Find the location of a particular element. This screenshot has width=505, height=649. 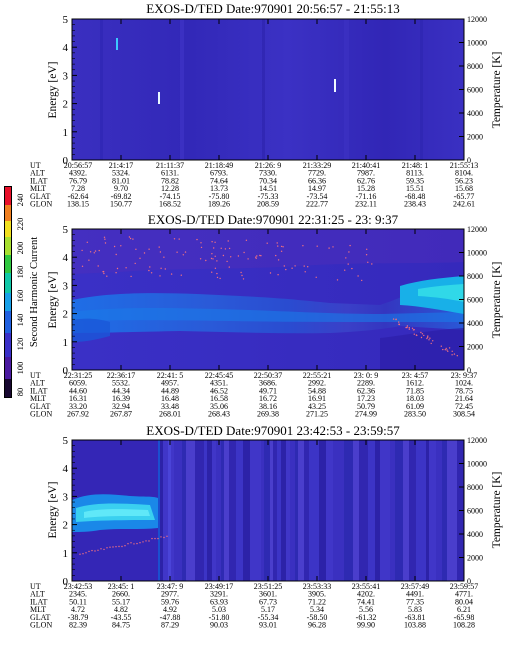

table-cell: 5.34 is located at coordinates (317, 609).